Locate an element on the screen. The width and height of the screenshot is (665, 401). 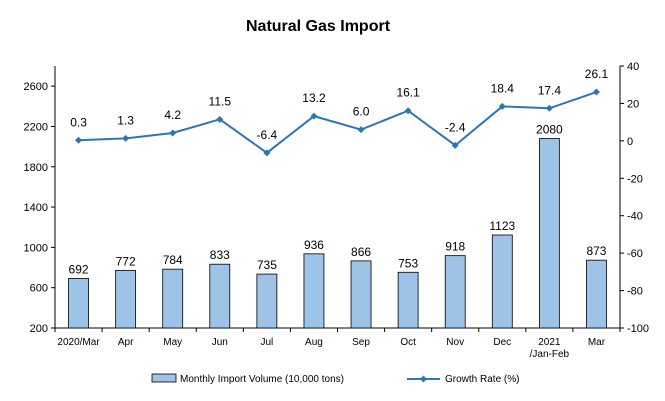
bar-value-label: 873 is located at coordinates (596, 251).